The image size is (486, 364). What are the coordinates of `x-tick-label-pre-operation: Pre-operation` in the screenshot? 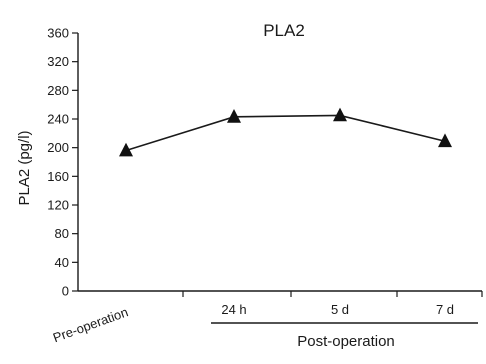 It's located at (90, 324).